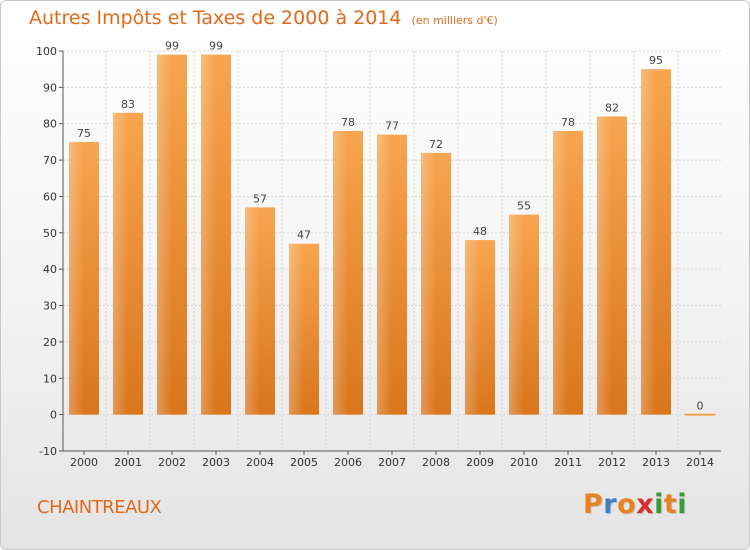 This screenshot has width=750, height=550. What do you see at coordinates (656, 462) in the screenshot?
I see `x-tick-label-2013: 2013` at bounding box center [656, 462].